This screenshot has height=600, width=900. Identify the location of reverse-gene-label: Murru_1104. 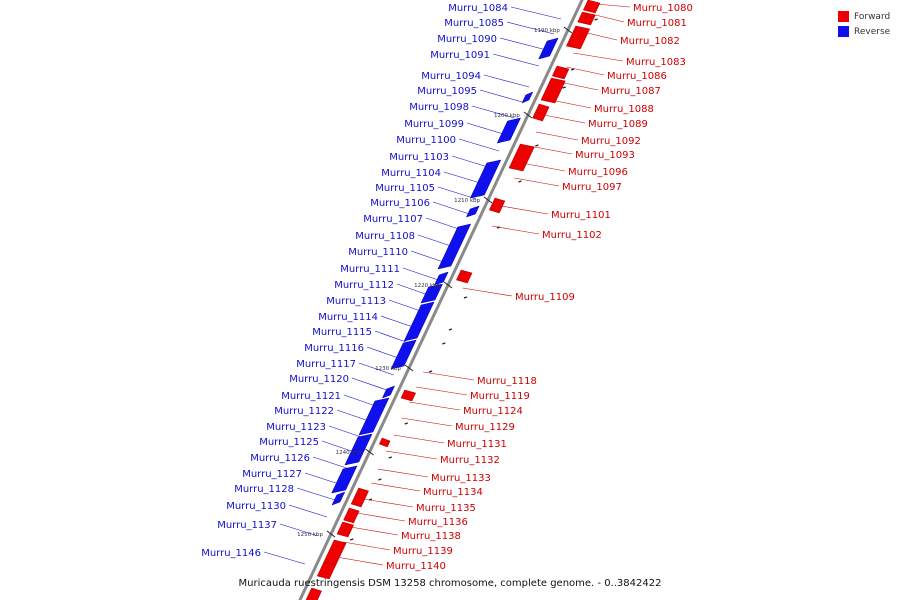
(411, 173).